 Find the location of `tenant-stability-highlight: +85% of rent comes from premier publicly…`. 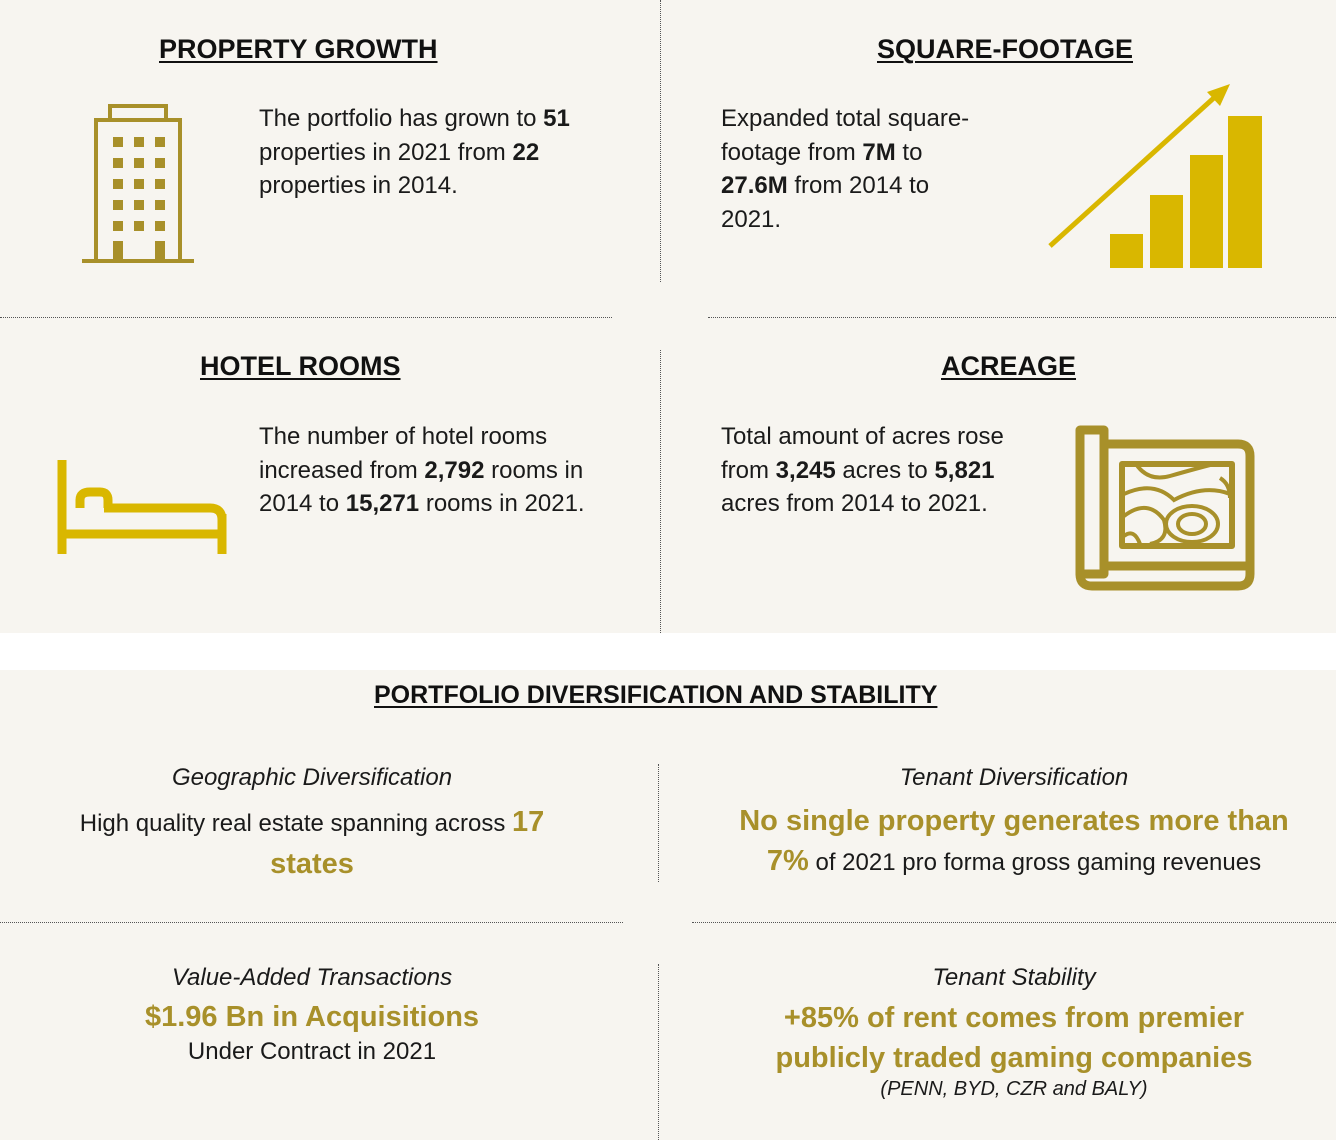

tenant-stability-highlight: +85% of rent comes from premier publicly… is located at coordinates (1014, 1038).